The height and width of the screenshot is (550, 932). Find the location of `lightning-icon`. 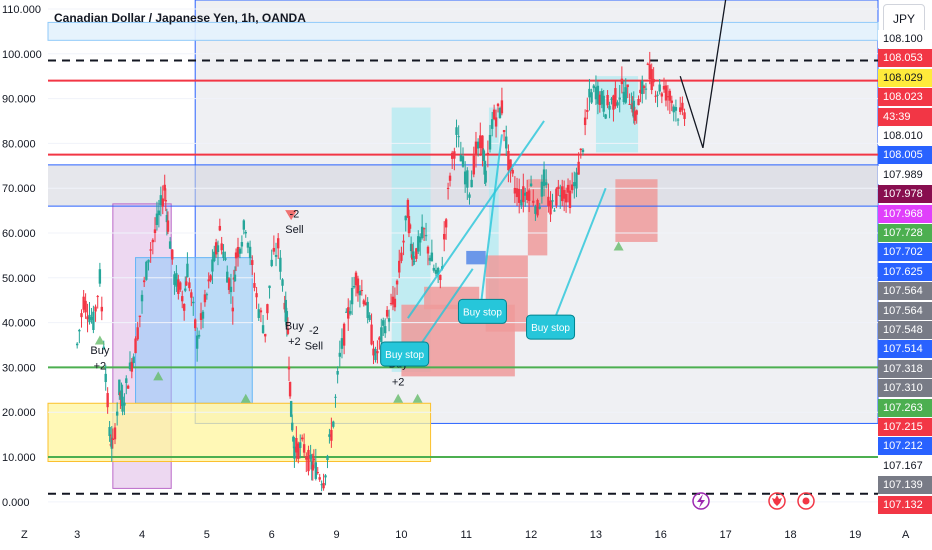

lightning-icon is located at coordinates (701, 501).